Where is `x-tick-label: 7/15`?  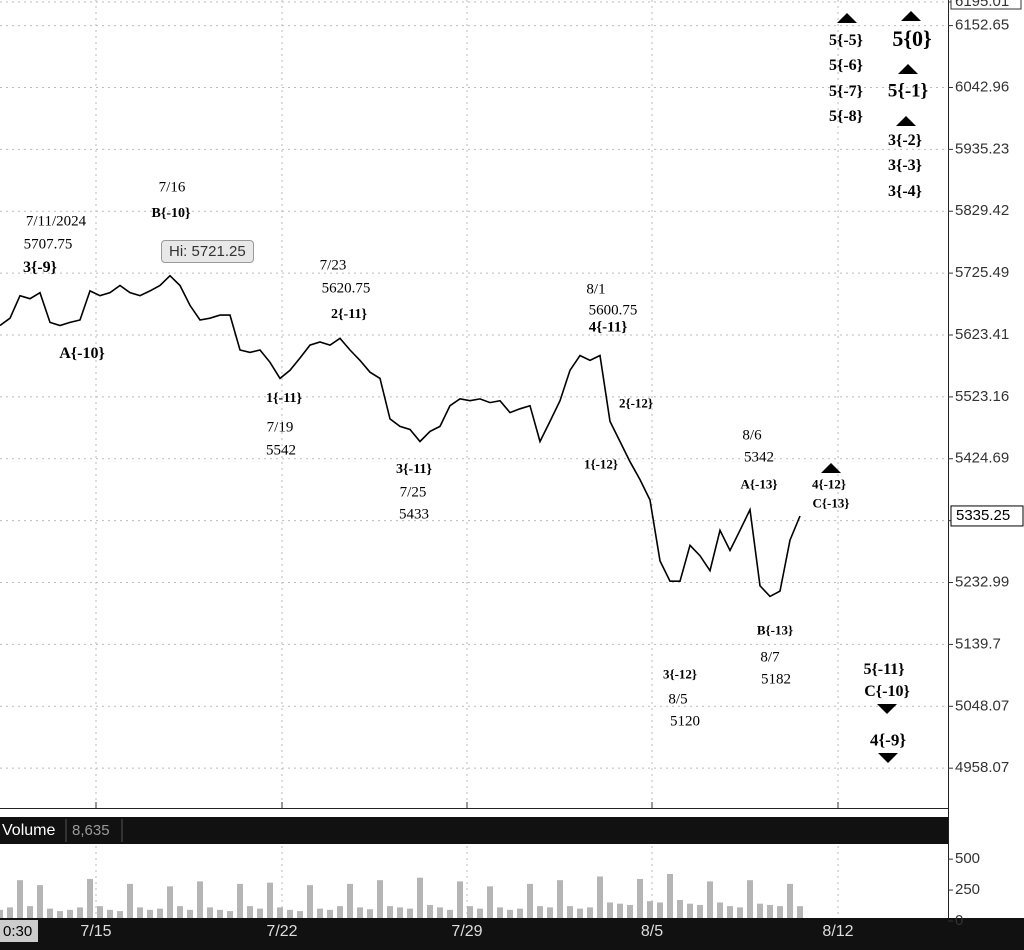
x-tick-label: 7/15 is located at coordinates (95, 931).